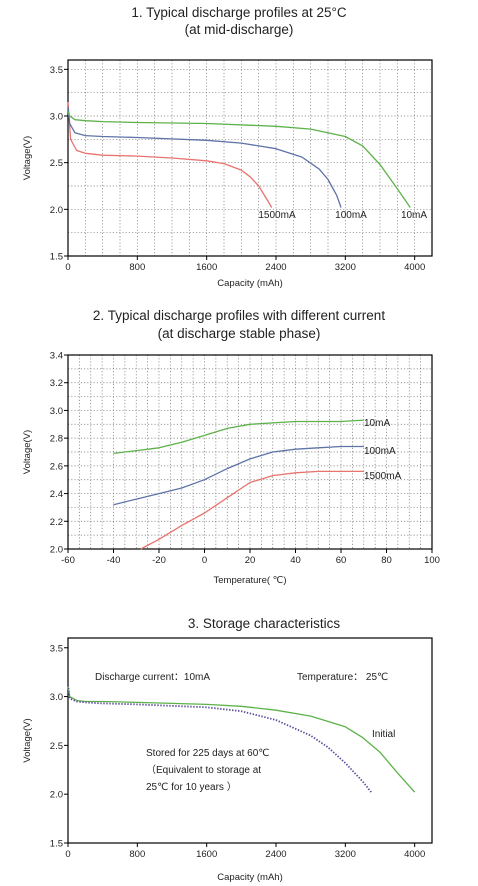 This screenshot has height=886, width=478. What do you see at coordinates (56, 648) in the screenshot?
I see `chart3-y-tick-label: 3.5` at bounding box center [56, 648].